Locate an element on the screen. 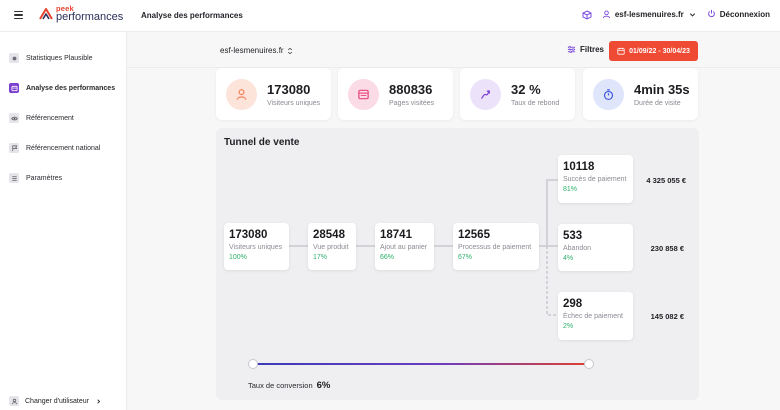  funnel-label: Vue produit is located at coordinates (331, 247).